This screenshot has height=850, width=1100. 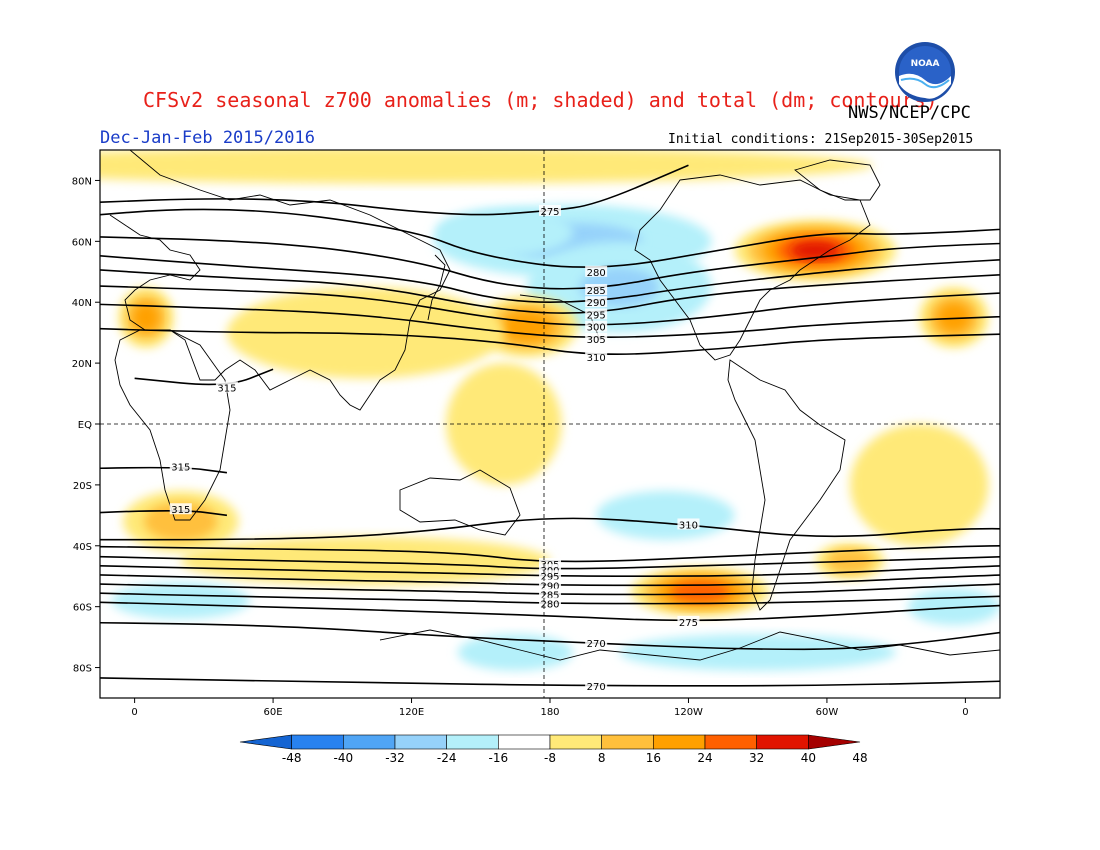 What do you see at coordinates (653, 758) in the screenshot?
I see `colorbar-label: 16` at bounding box center [653, 758].